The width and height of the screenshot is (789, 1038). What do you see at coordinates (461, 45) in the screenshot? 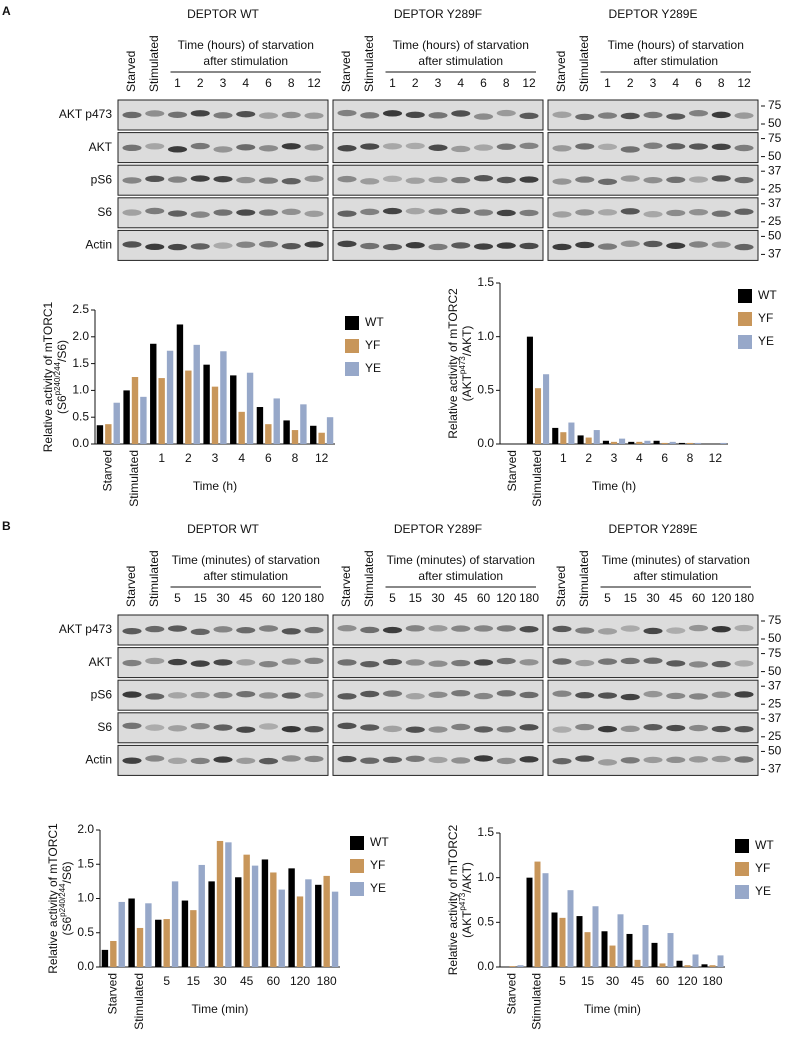
I see `lane-header: Time (hours) of starvation` at bounding box center [461, 45].